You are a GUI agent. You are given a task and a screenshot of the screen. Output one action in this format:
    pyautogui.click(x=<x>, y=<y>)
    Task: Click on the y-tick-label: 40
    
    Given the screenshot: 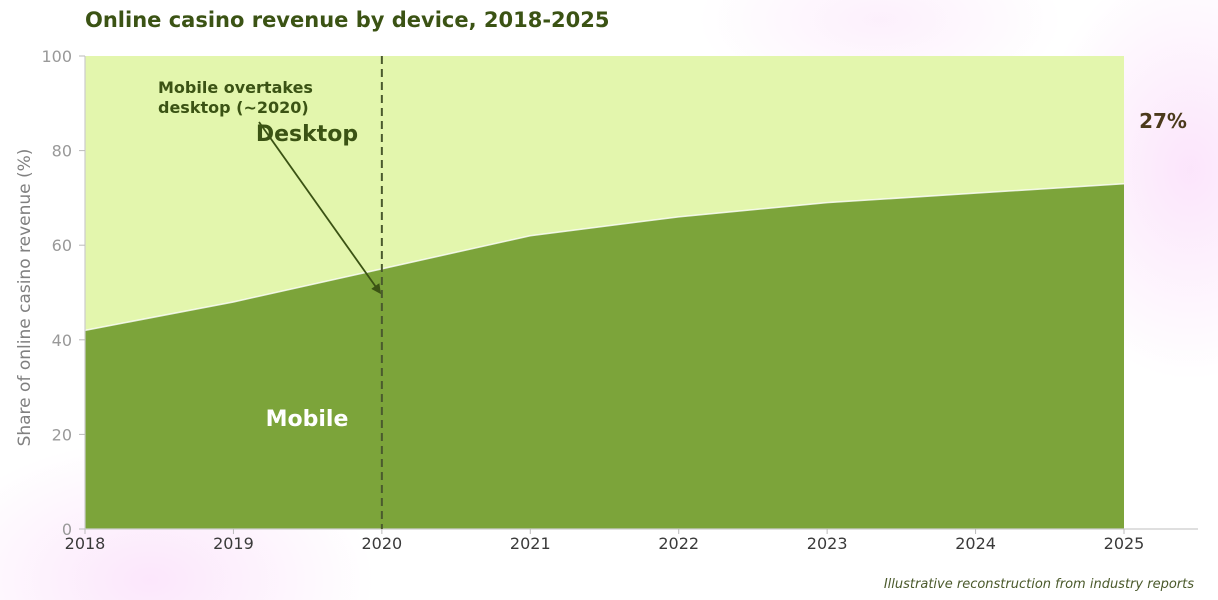 What is the action you would take?
    pyautogui.click(x=62, y=340)
    